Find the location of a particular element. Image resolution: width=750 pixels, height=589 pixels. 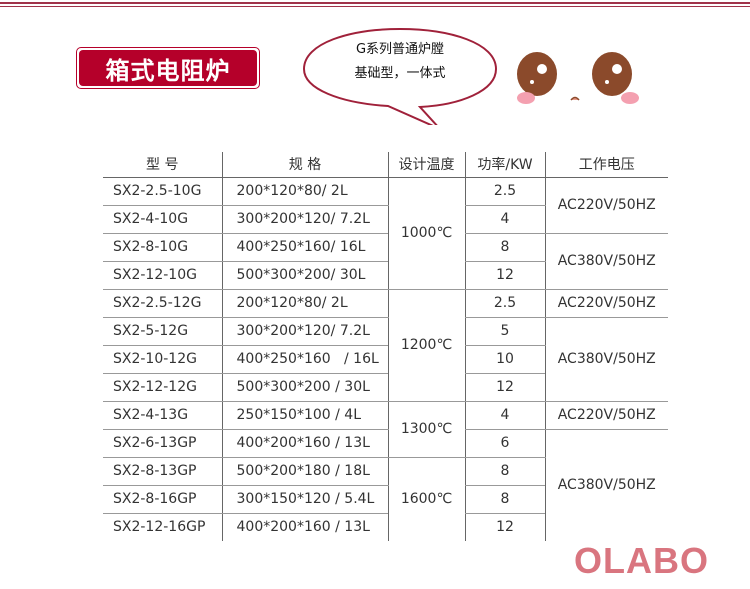

bubble-line-2: 基础型，一体式 is located at coordinates (400, 73).